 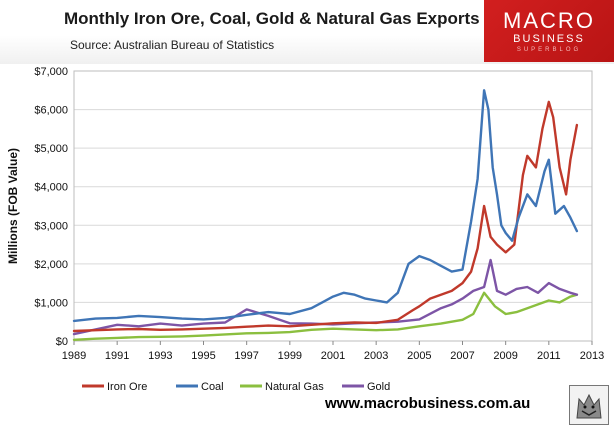 I want to click on series-line-natural-gas, so click(x=325, y=316).